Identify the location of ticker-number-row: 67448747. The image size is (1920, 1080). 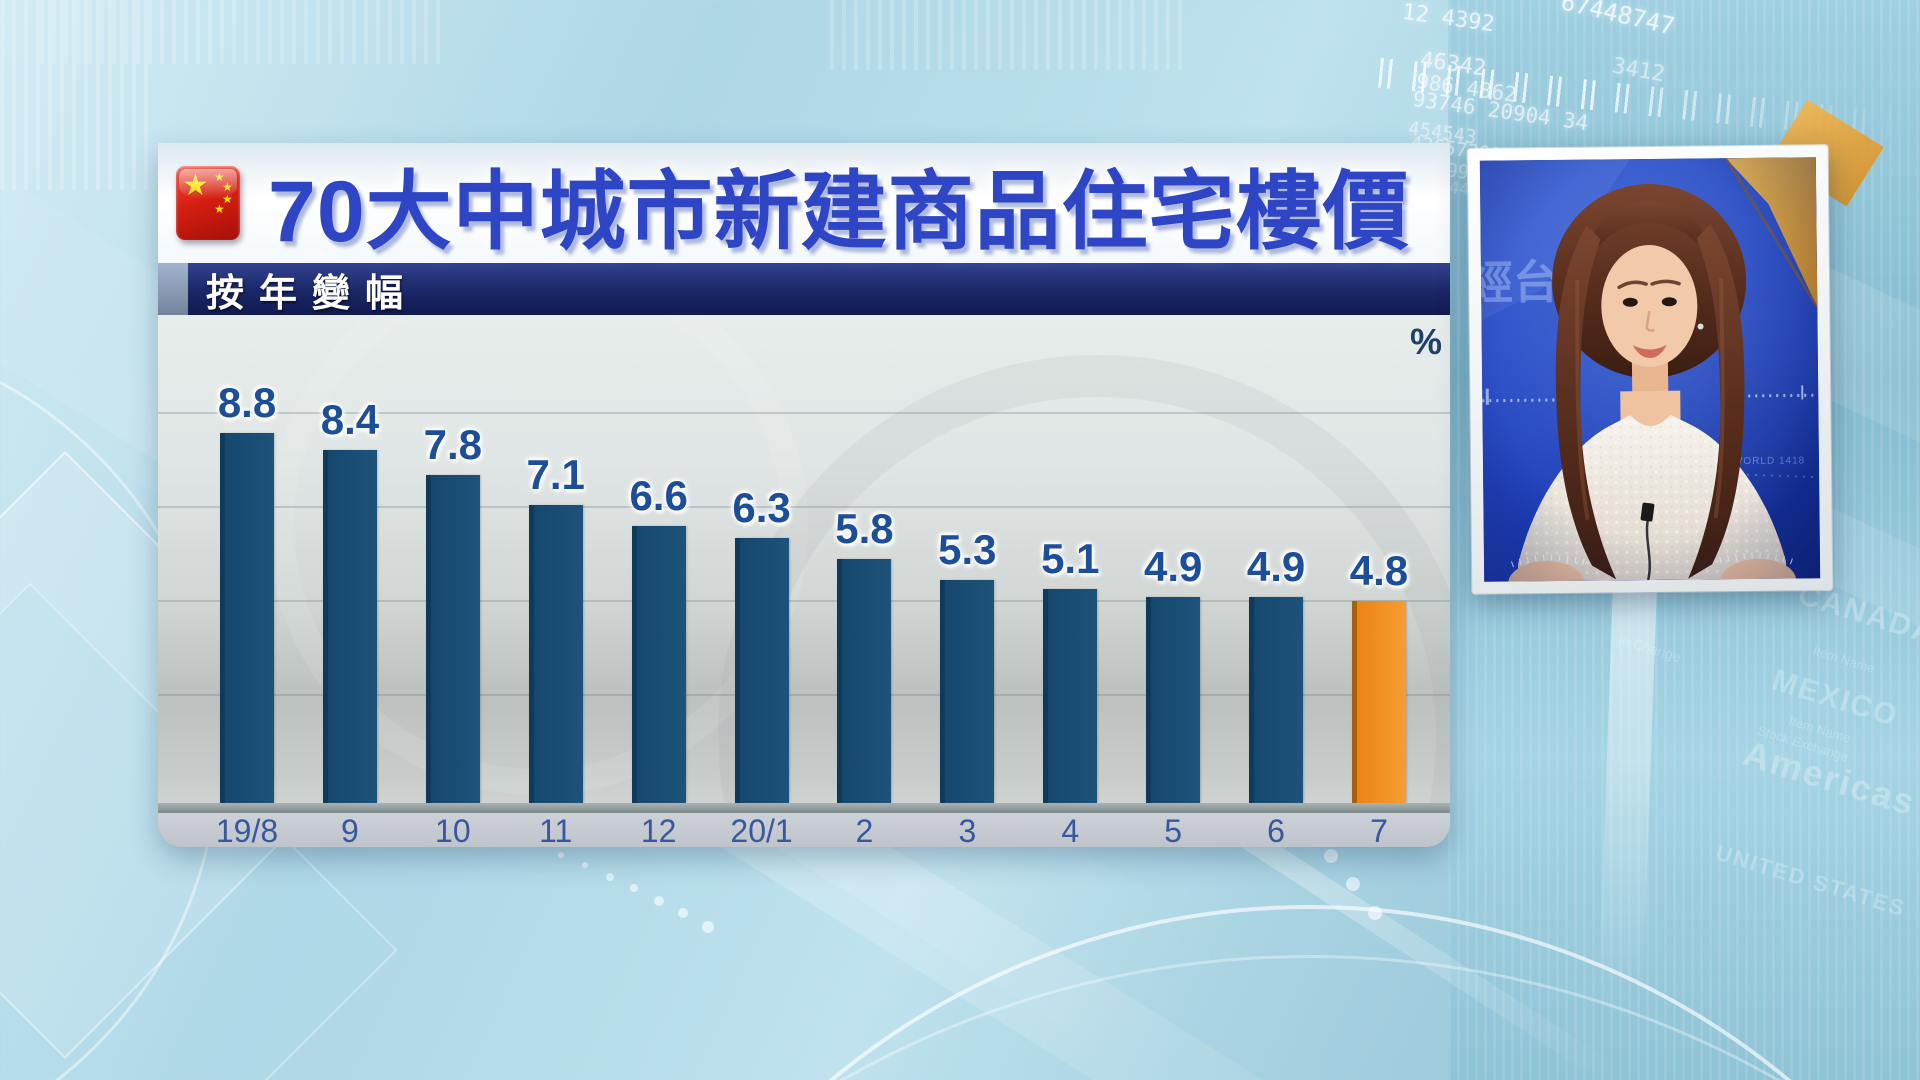
(1618, 20).